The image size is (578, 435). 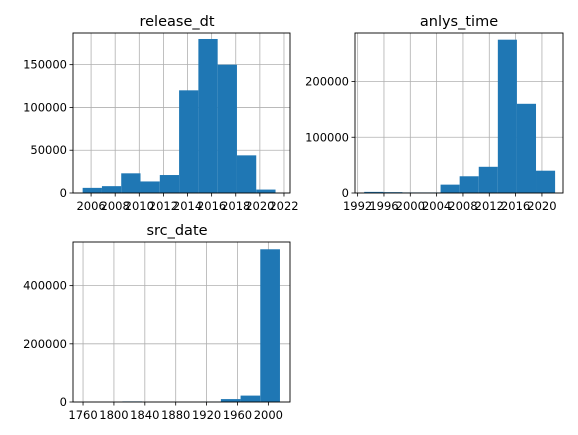 I want to click on x-tick-label: 1920, so click(x=206, y=415).